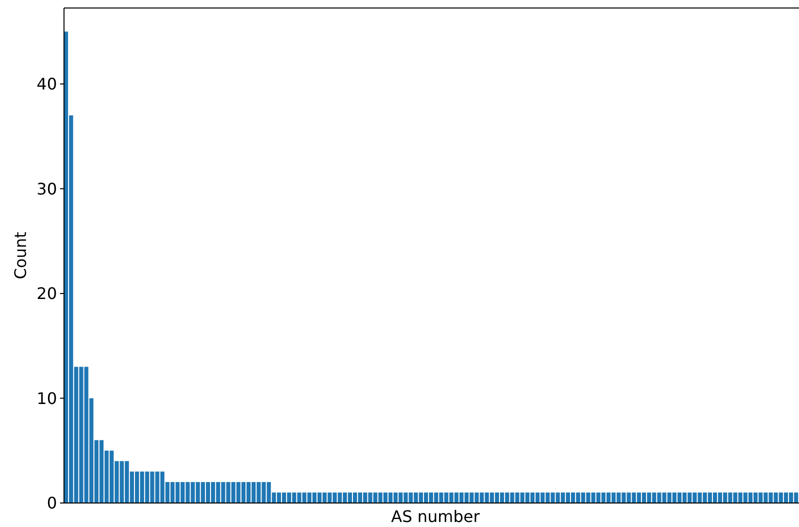  What do you see at coordinates (51, 503) in the screenshot?
I see `y-tick-label: 0` at bounding box center [51, 503].